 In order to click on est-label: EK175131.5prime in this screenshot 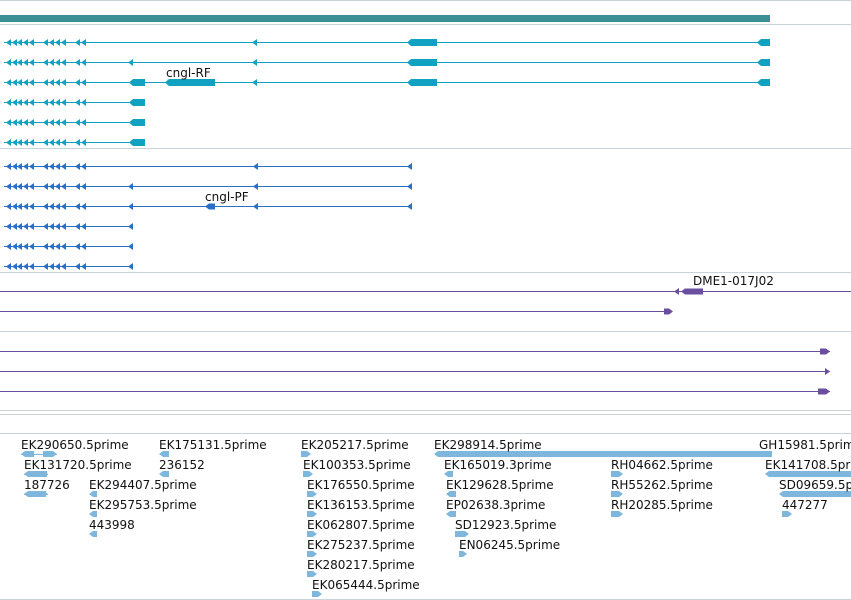, I will do `click(213, 445)`.